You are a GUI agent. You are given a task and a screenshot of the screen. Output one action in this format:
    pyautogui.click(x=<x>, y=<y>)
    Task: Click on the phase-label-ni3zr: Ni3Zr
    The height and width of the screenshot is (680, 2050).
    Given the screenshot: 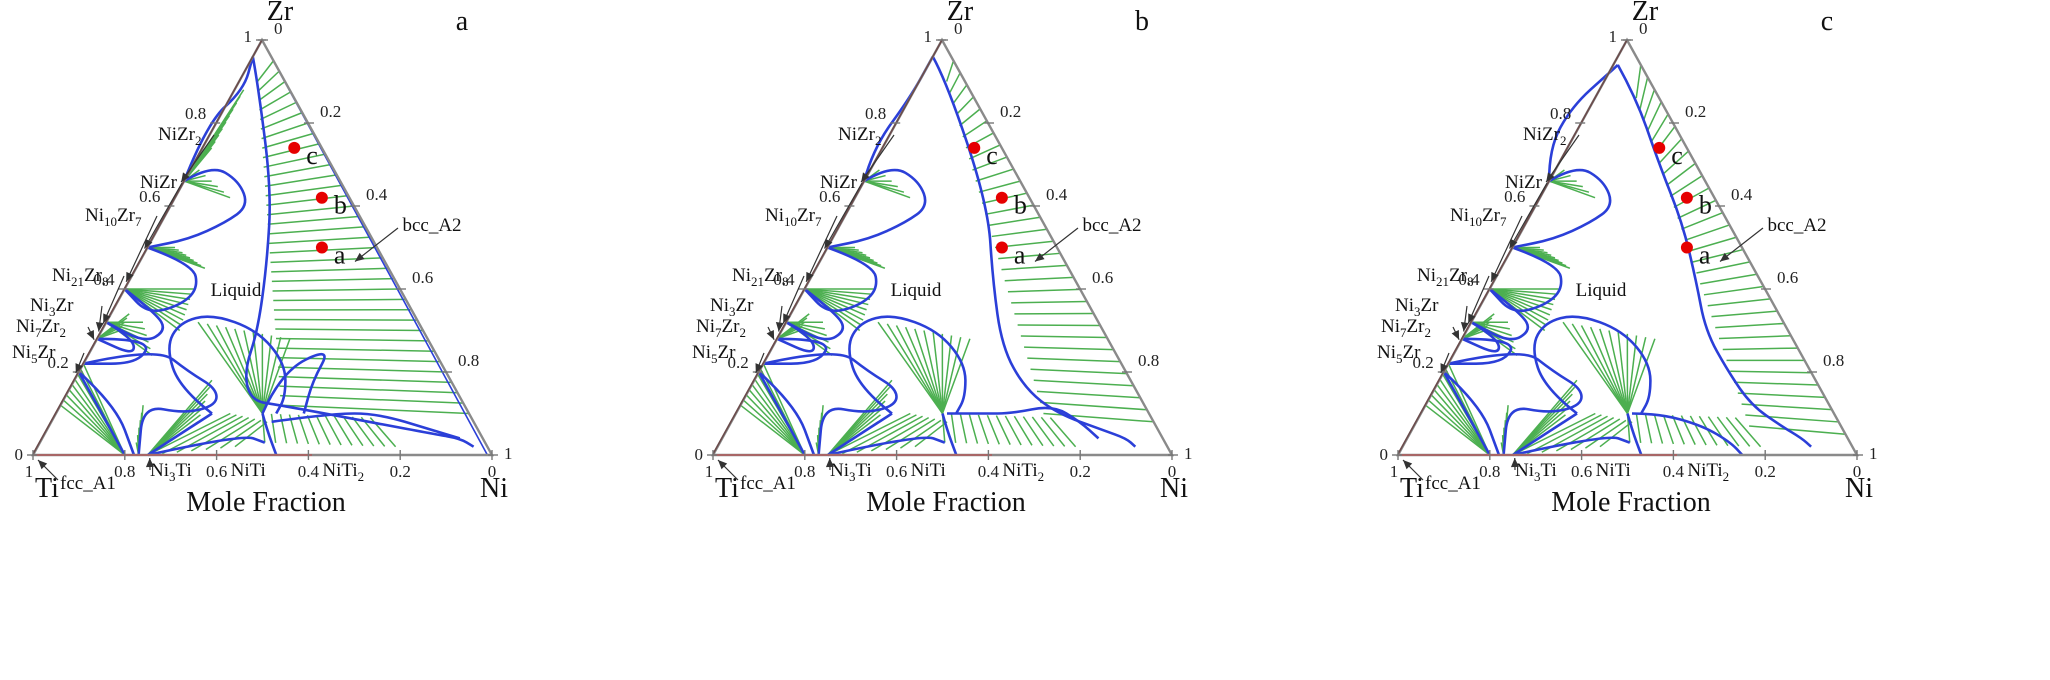 What is the action you would take?
    pyautogui.click(x=1417, y=307)
    